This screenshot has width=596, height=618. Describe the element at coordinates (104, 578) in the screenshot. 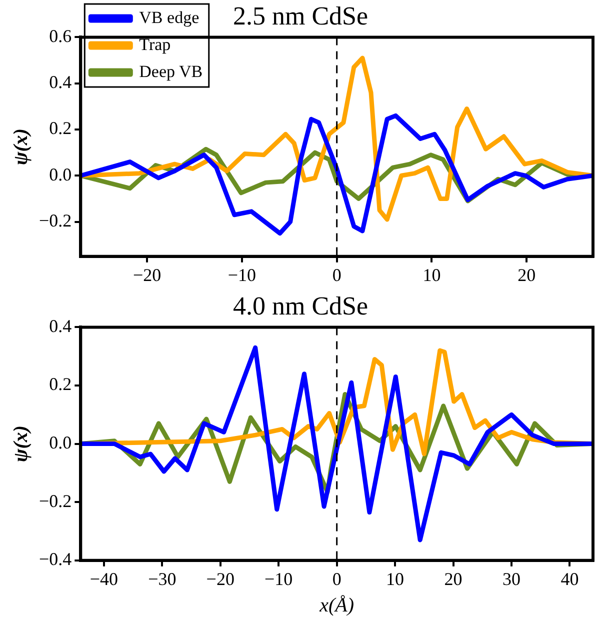

I see `x-tick-label: −40` at that location.